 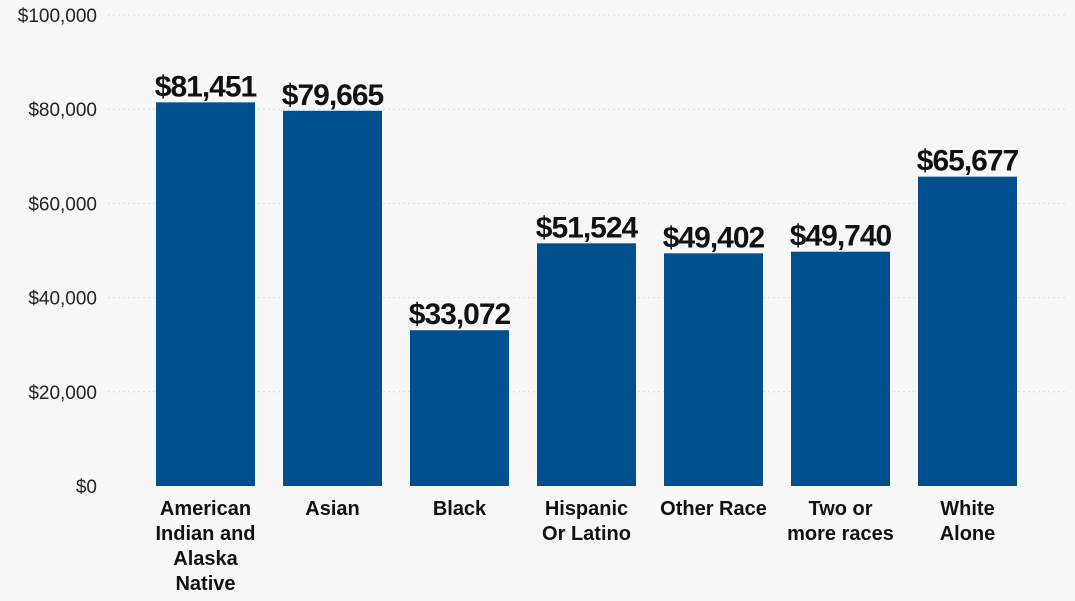 What do you see at coordinates (968, 161) in the screenshot?
I see `data-label: $65,677` at bounding box center [968, 161].